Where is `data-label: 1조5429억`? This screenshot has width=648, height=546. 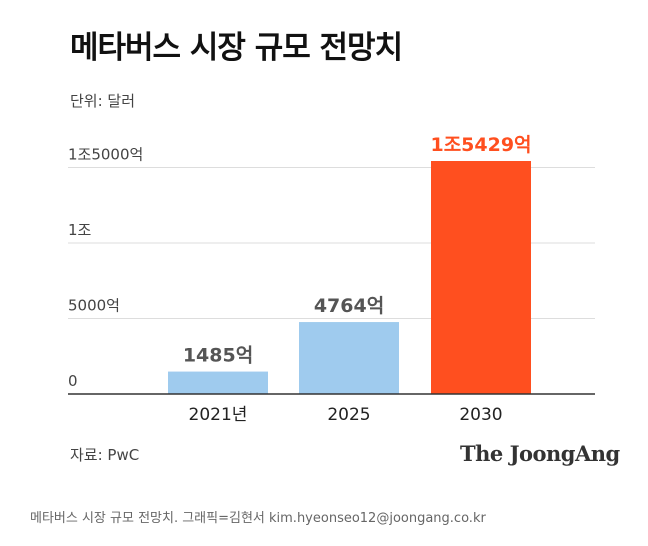
data-label: 1조5429억 is located at coordinates (480, 145).